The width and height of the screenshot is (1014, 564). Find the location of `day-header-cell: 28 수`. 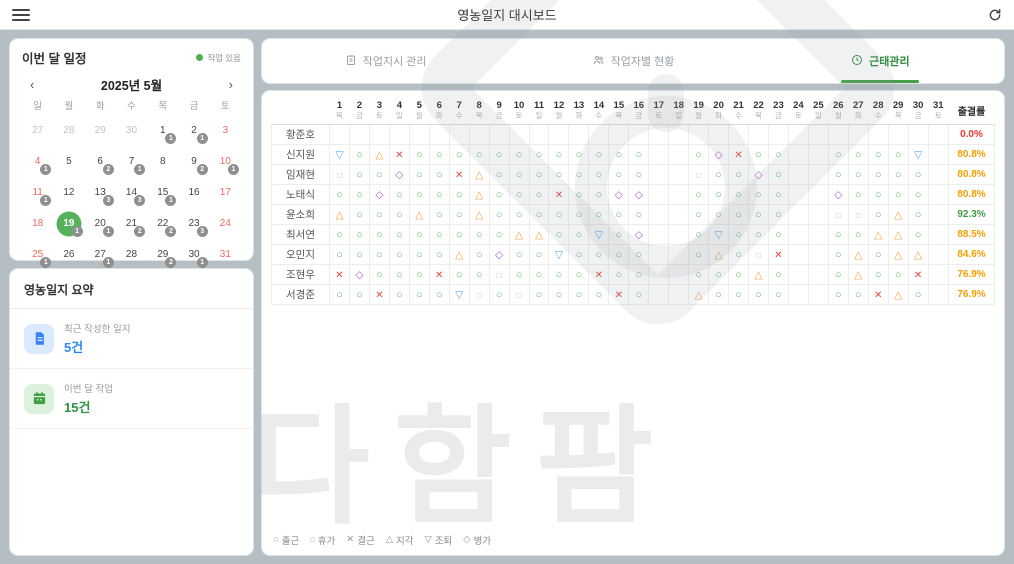

day-header-cell: 28 수 is located at coordinates (878, 111).